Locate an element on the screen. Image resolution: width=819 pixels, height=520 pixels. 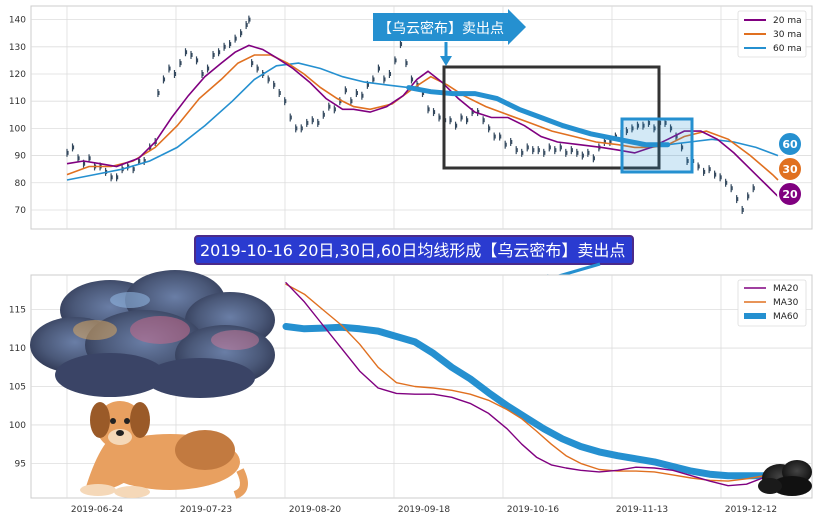
bottom-xtick-label: 2019-08-20 is located at coordinates (315, 510).